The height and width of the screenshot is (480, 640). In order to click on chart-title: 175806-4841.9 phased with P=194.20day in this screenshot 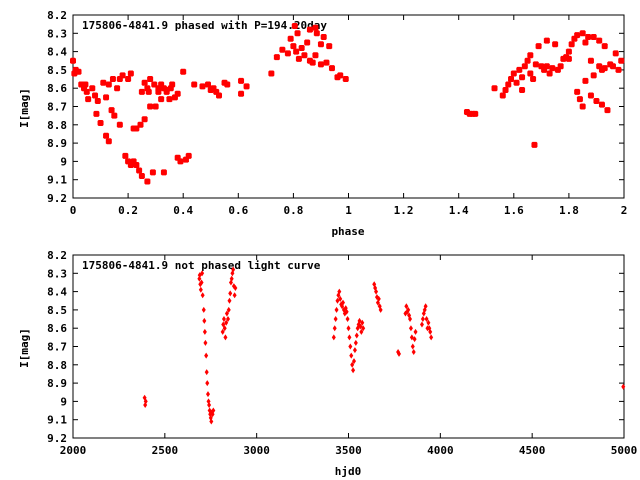, I will do `click(204, 25)`.